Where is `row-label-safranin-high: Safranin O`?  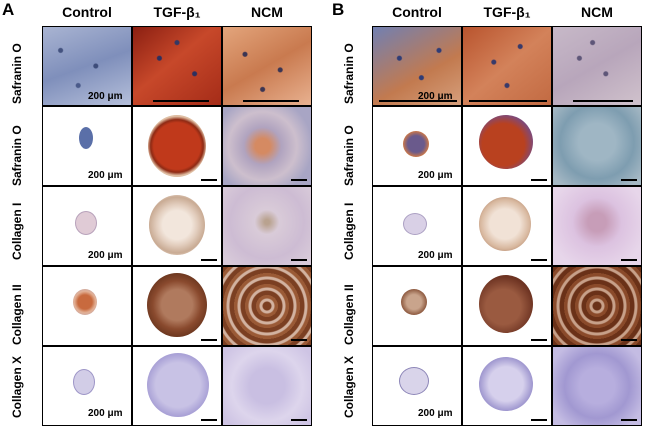
row-label-safranin-high: Safranin O is located at coordinates (17, 73).